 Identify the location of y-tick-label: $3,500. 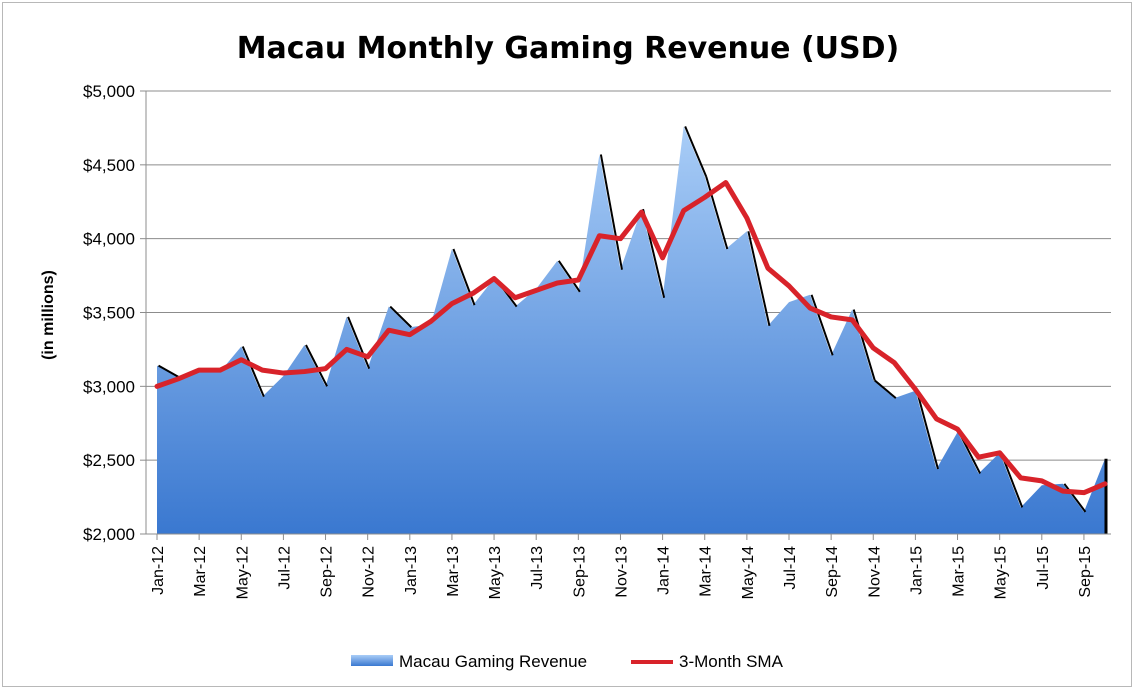
(109, 313).